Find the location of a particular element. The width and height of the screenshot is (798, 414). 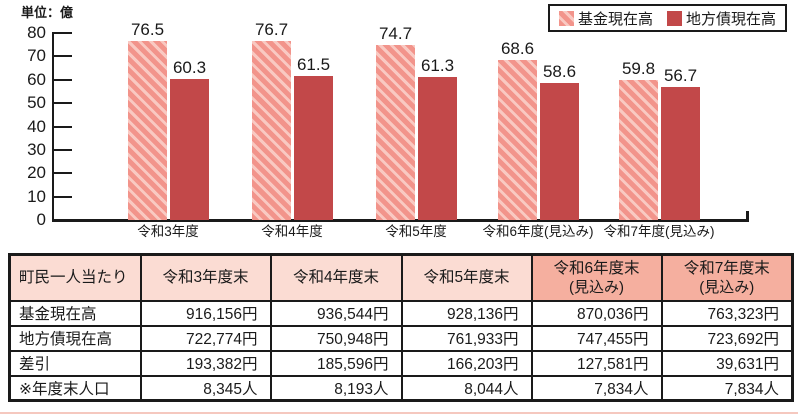

table-year-header: 令和5年度末 is located at coordinates (466, 277).